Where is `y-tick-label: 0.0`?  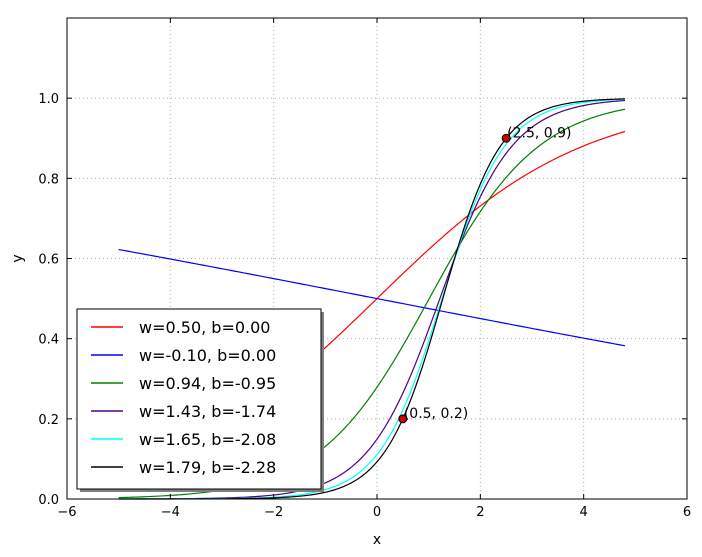
y-tick-label: 0.0 is located at coordinates (48, 500).